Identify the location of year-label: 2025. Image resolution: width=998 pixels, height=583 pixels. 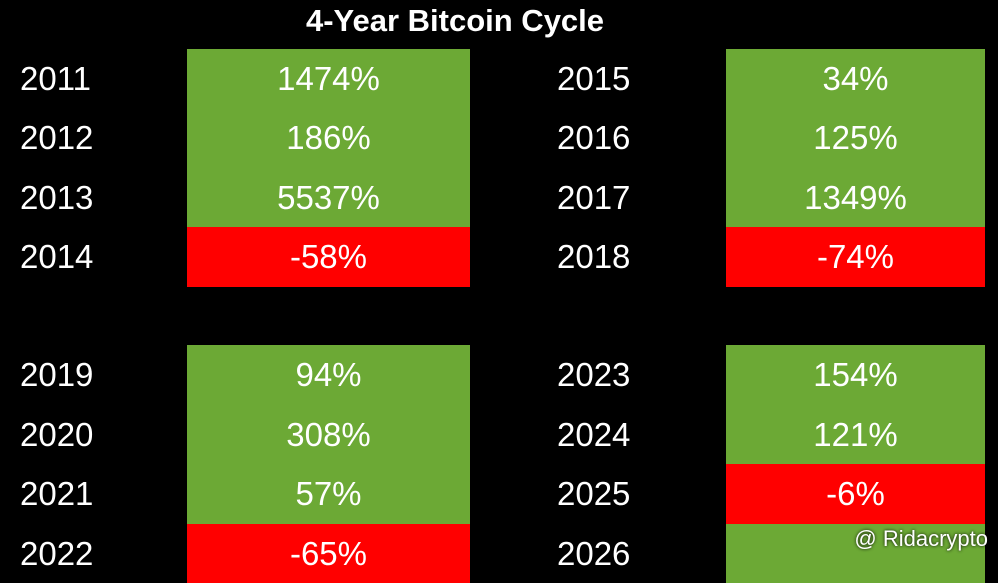
(593, 494).